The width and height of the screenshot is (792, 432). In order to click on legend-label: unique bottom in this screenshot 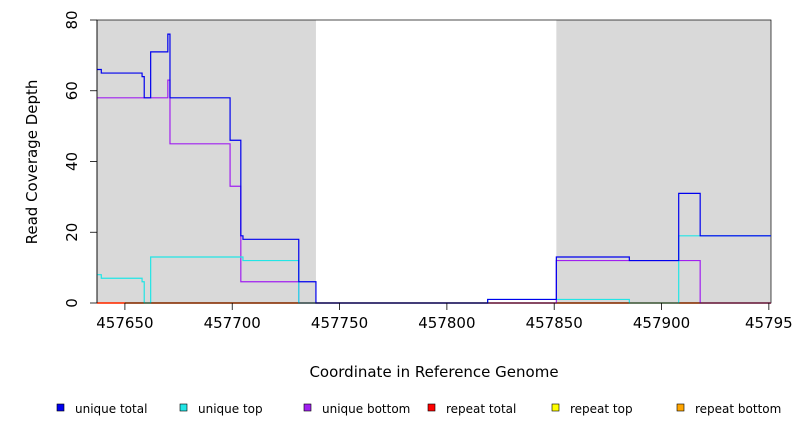, I will do `click(366, 409)`.